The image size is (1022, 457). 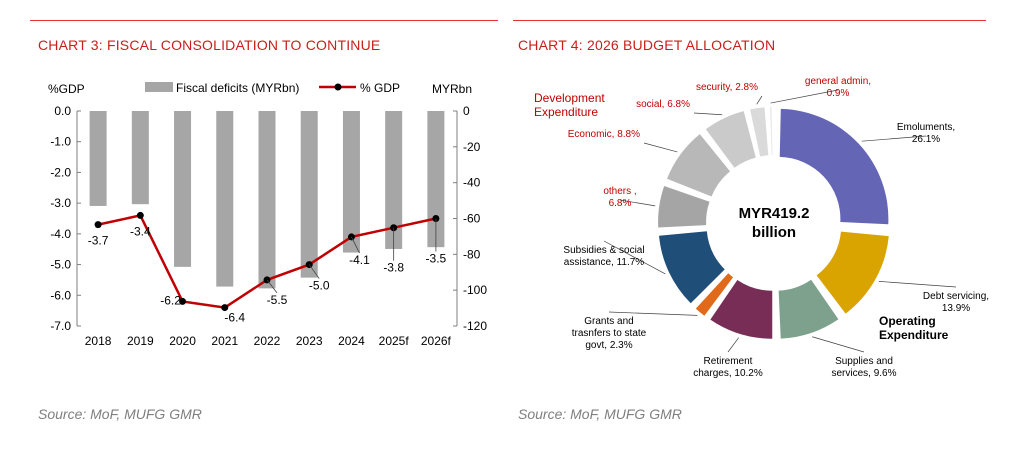 What do you see at coordinates (452, 89) in the screenshot?
I see `right-axis-label: MYRbn` at bounding box center [452, 89].